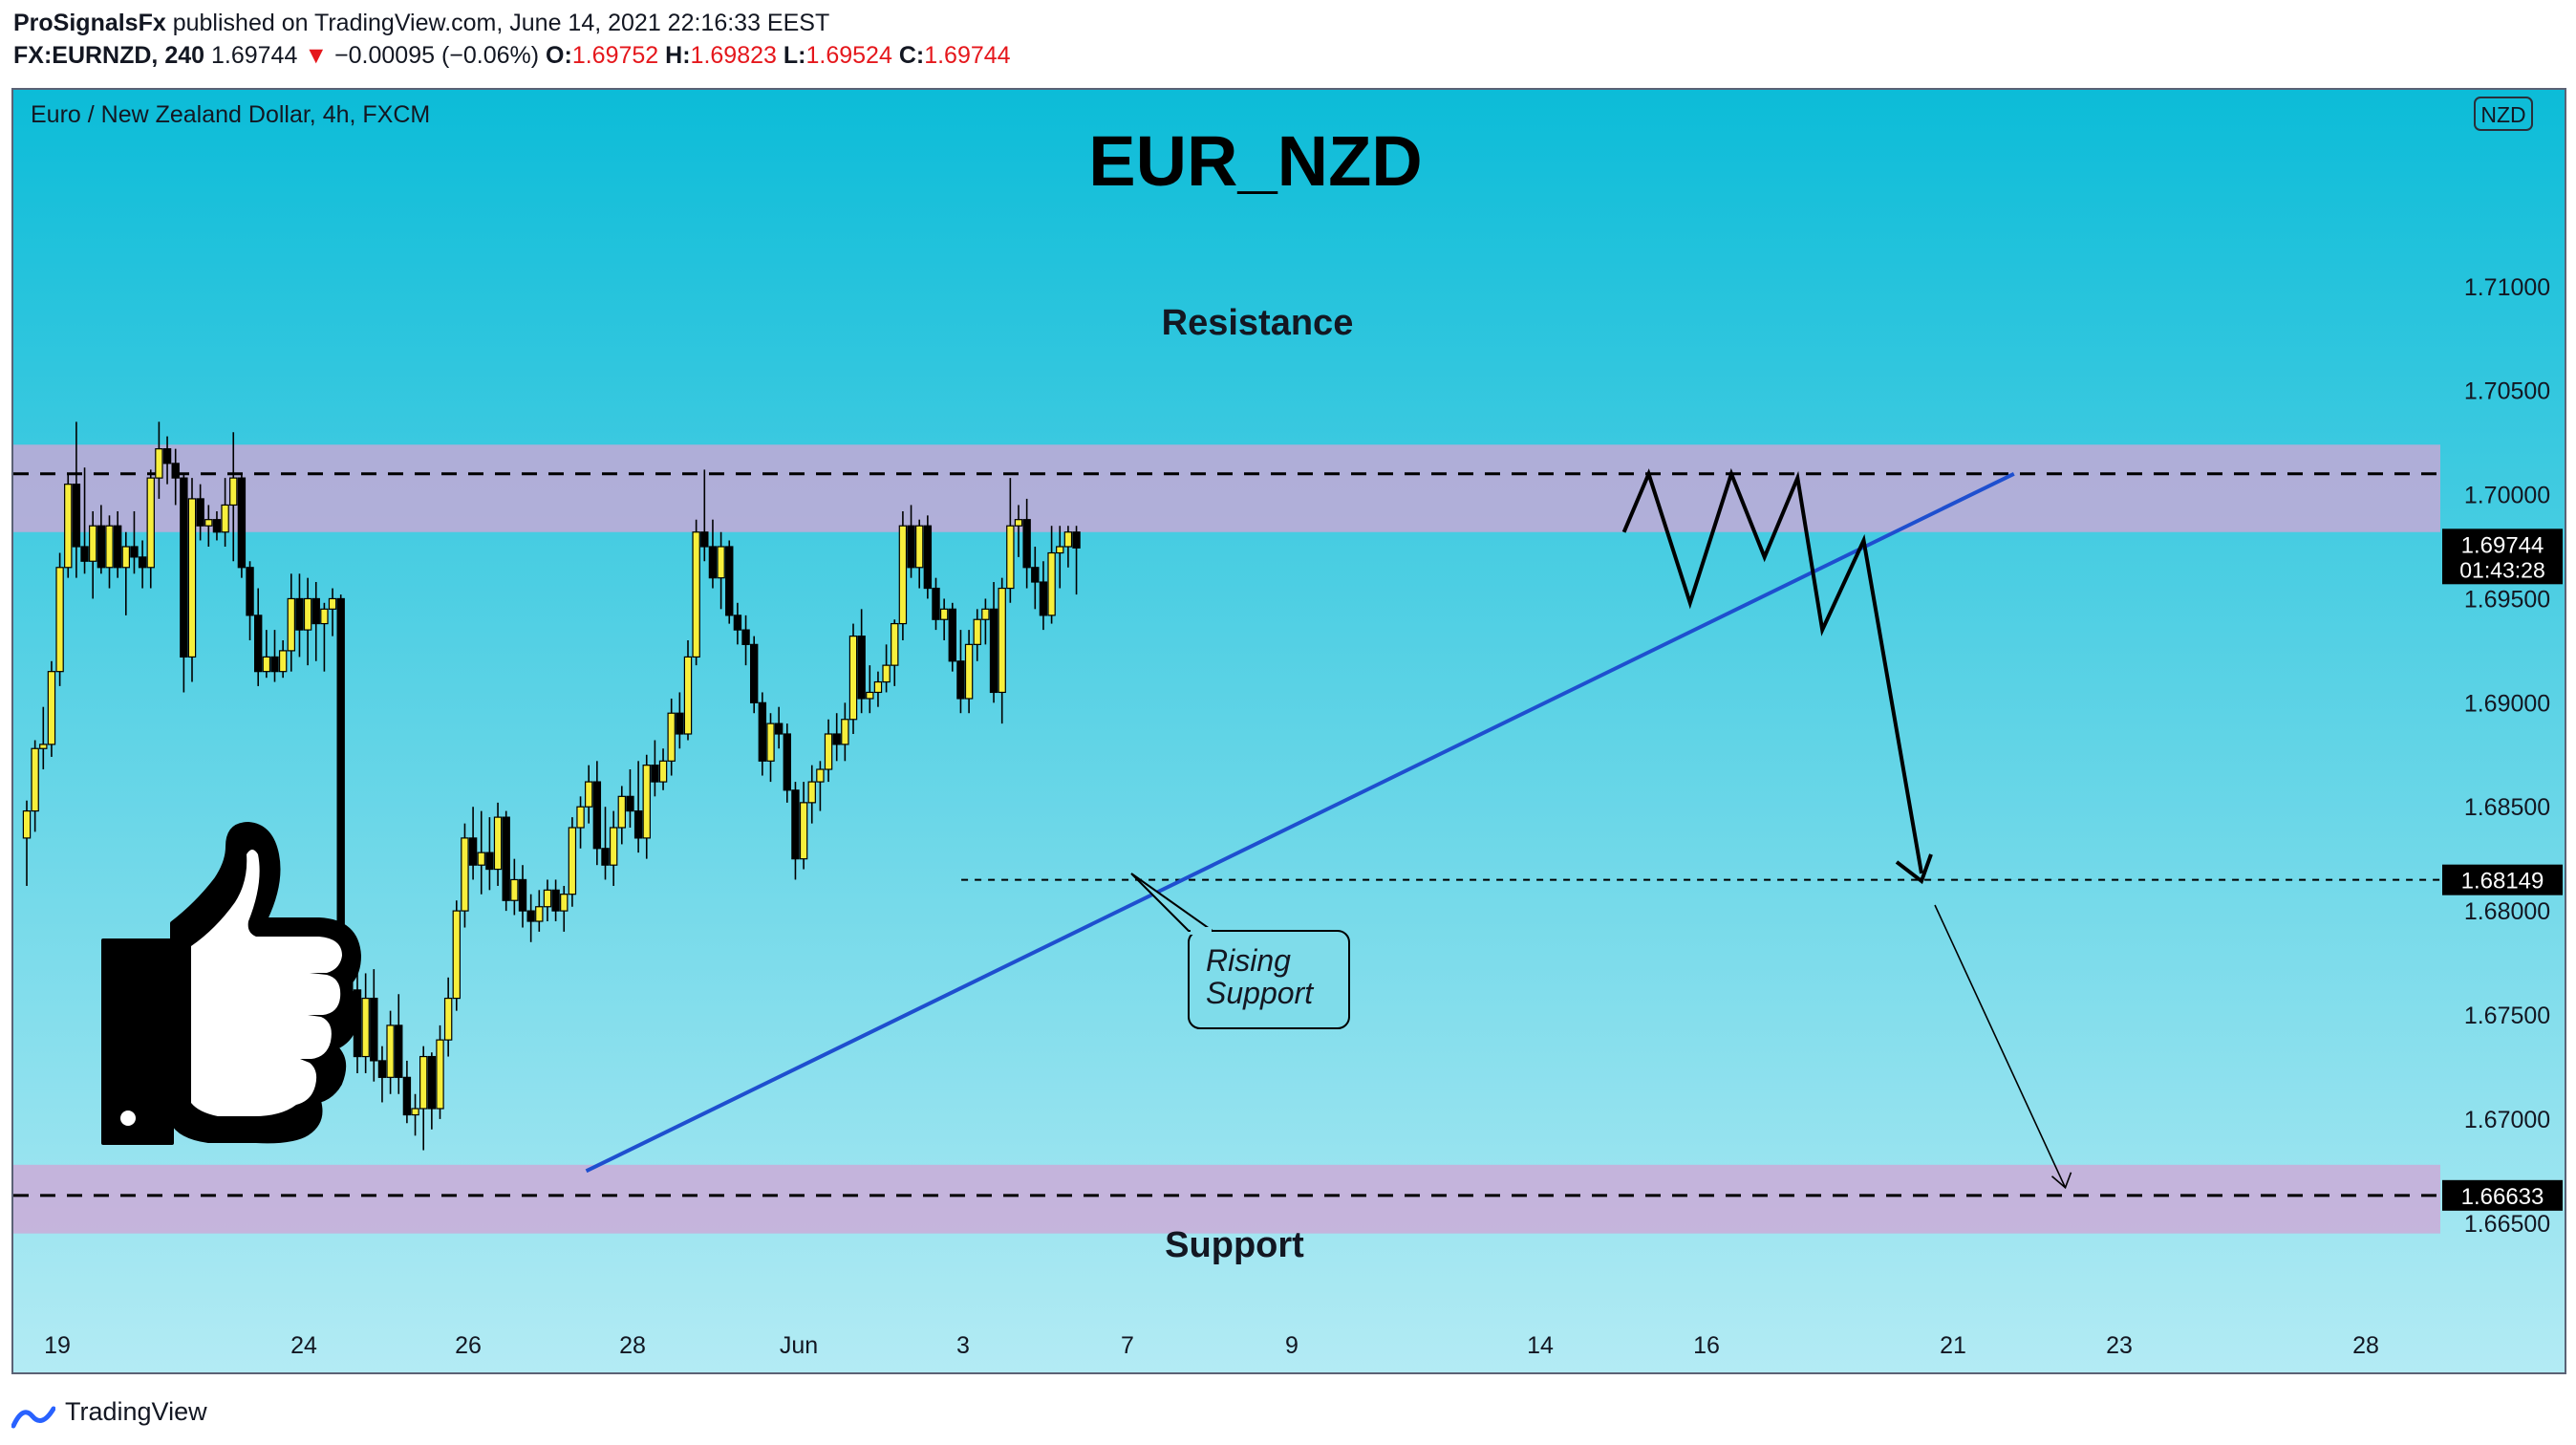 The width and height of the screenshot is (2576, 1445). Describe the element at coordinates (2119, 1345) in the screenshot. I see `x-tick-label: 23` at that location.